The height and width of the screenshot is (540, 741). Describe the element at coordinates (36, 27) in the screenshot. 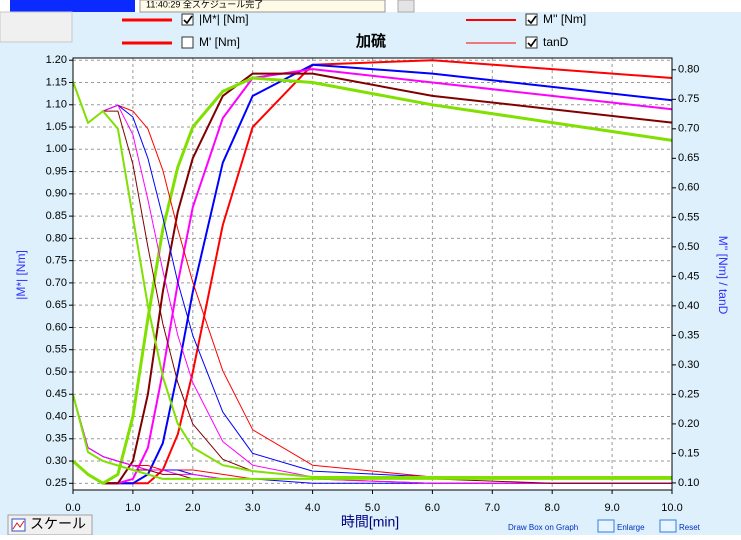

I see `side-panel` at that location.